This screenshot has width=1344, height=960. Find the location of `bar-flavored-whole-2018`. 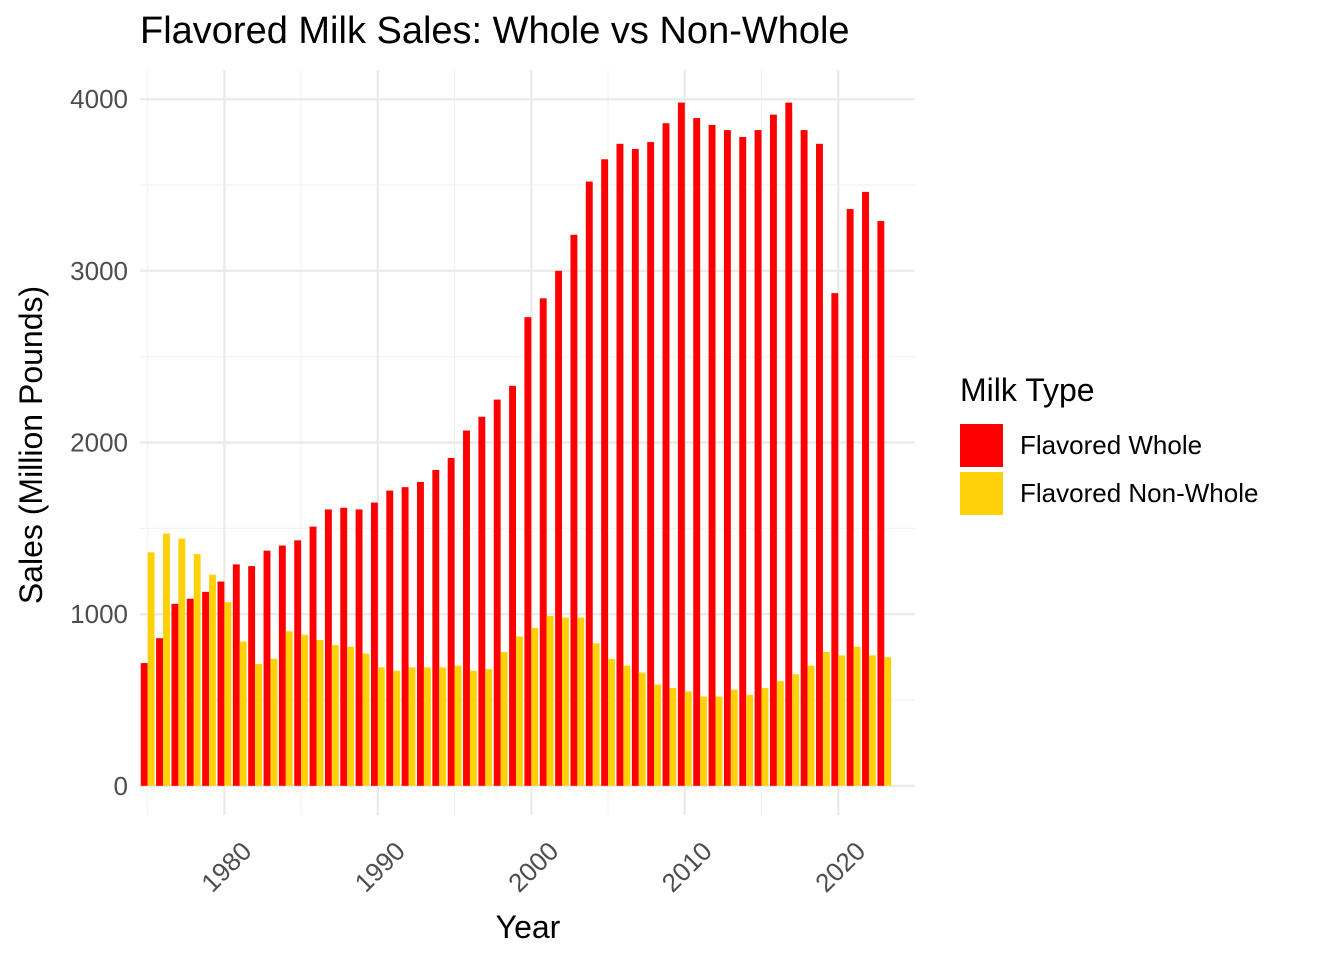

bar-flavored-whole-2018 is located at coordinates (804, 458).